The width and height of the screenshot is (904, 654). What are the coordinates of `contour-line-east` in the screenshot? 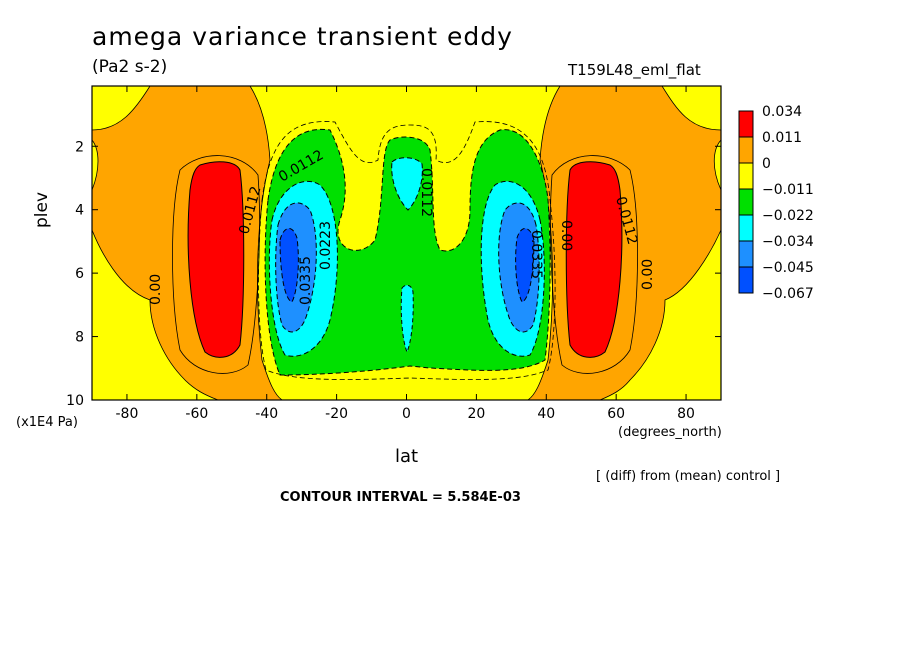 It's located at (594, 264).